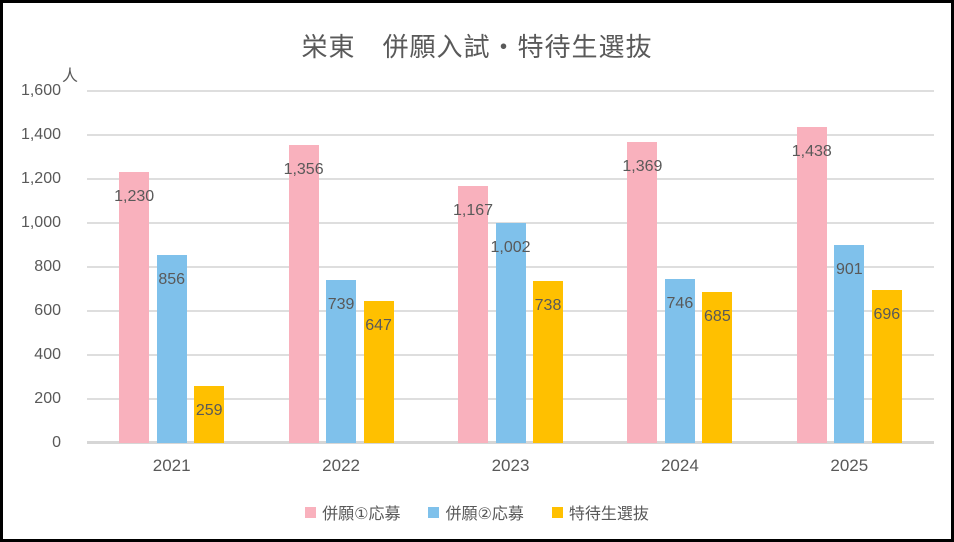  What do you see at coordinates (40, 178) in the screenshot?
I see `y-axis-tick-label: 1,200` at bounding box center [40, 178].